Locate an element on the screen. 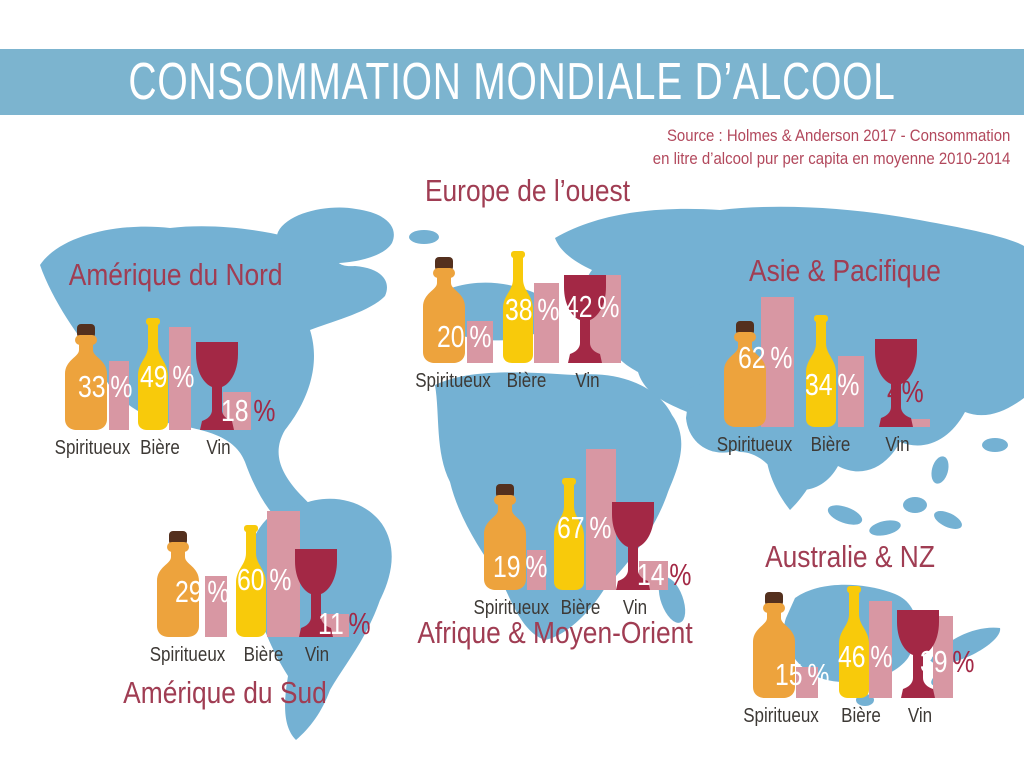 Image resolution: width=1024 pixels, height=768 pixels. drink-item-biere: 34% Bière is located at coordinates (834, 376).